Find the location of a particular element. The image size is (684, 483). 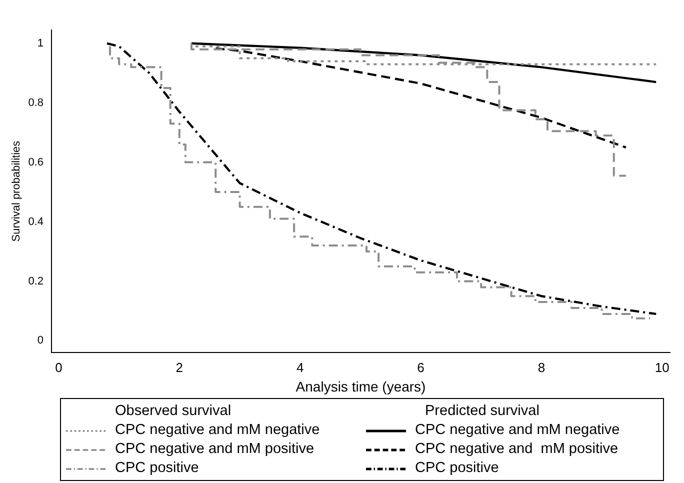

x-tick-label: 0 is located at coordinates (58, 367).